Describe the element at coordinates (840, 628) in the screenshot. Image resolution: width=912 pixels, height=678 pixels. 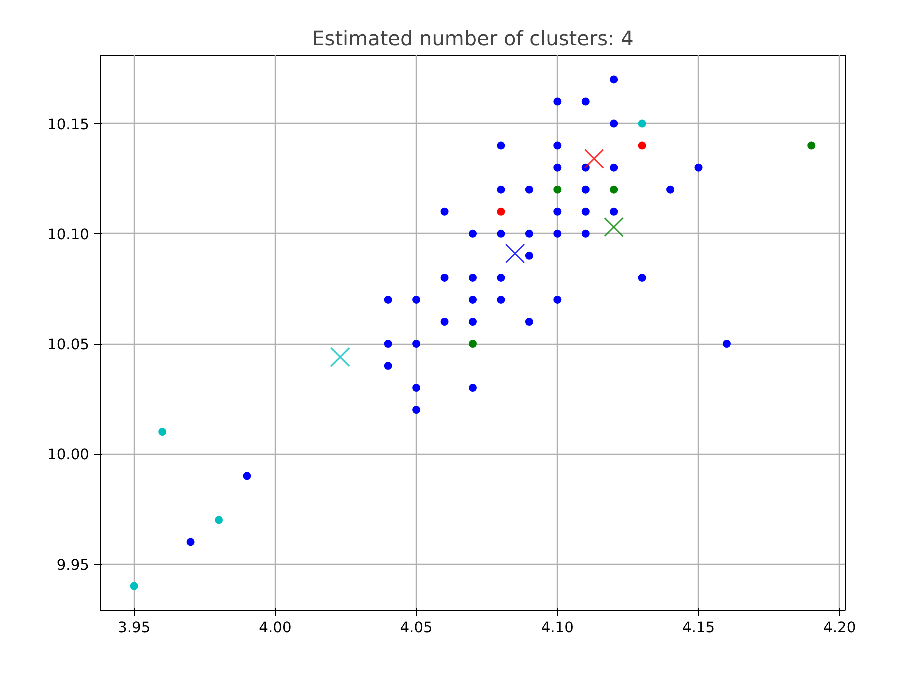
I see `x-tick-label: 4.20` at that location.